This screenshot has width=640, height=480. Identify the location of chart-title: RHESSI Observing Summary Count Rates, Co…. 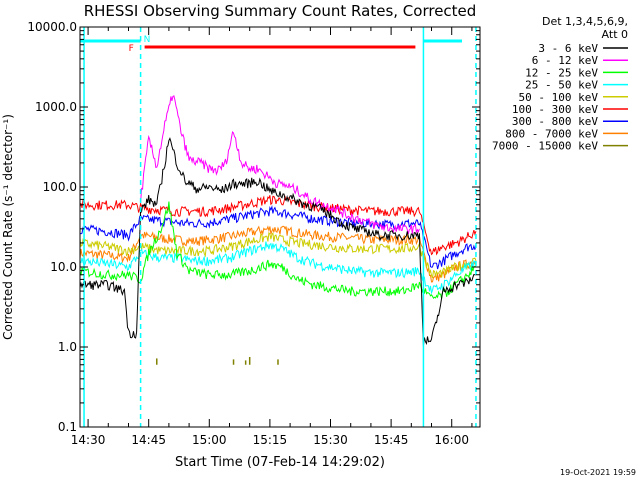
(280, 11).